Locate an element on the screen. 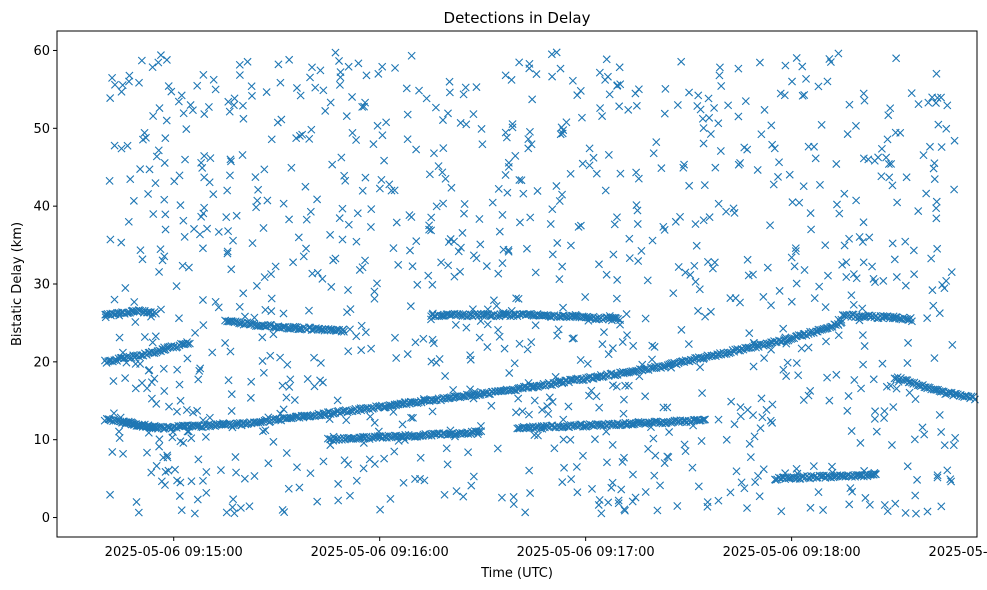 This screenshot has width=987, height=590. detection-band-5-right is located at coordinates (837, 475).